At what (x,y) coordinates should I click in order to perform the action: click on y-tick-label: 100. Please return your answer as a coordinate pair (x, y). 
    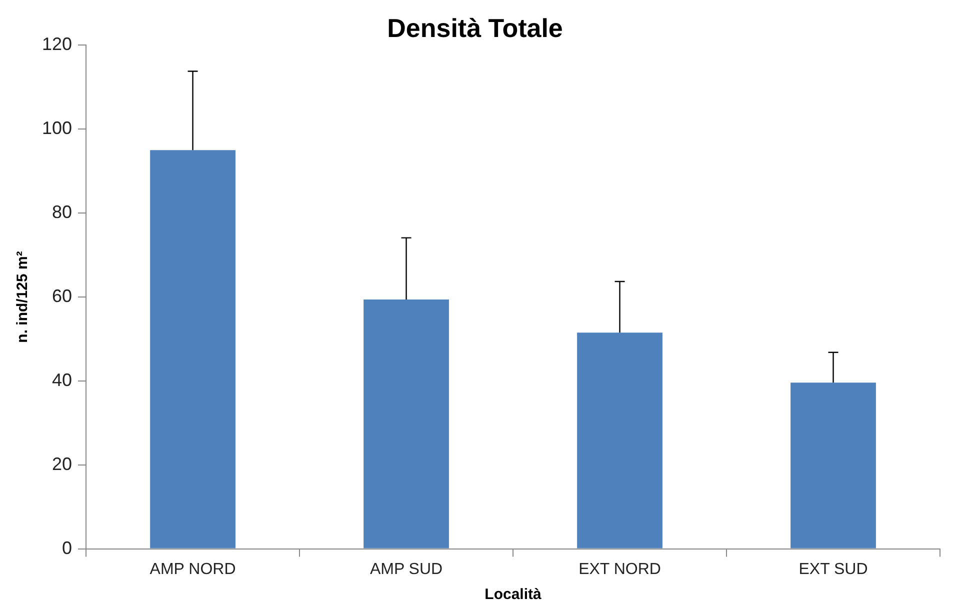
    Looking at the image, I should click on (57, 128).